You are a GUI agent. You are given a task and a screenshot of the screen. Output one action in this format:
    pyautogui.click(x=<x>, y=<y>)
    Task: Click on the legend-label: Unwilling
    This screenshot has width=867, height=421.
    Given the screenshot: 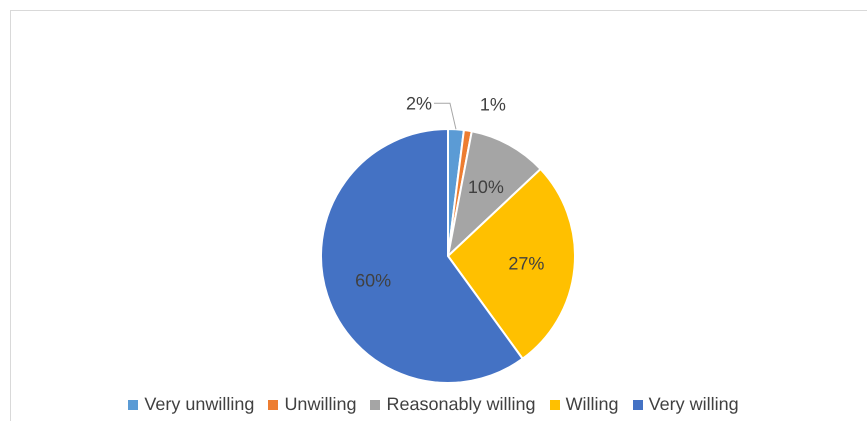 What is the action you would take?
    pyautogui.click(x=320, y=404)
    